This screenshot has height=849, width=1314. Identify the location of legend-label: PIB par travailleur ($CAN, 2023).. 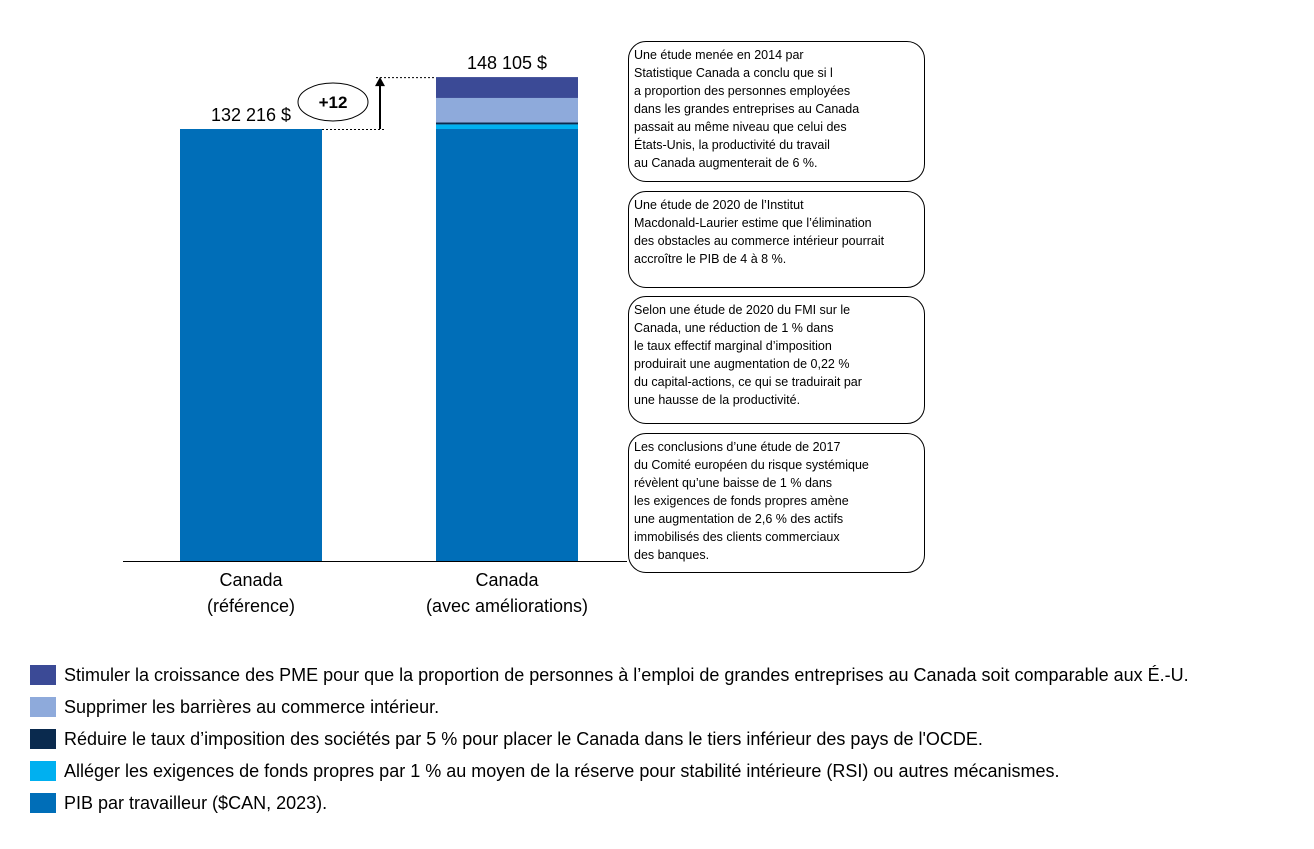
(196, 802).